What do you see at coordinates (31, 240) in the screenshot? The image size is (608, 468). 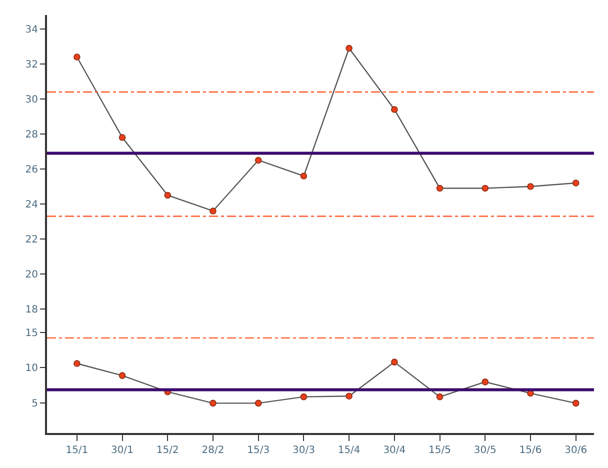 I see `y-tick-label: 22` at bounding box center [31, 240].